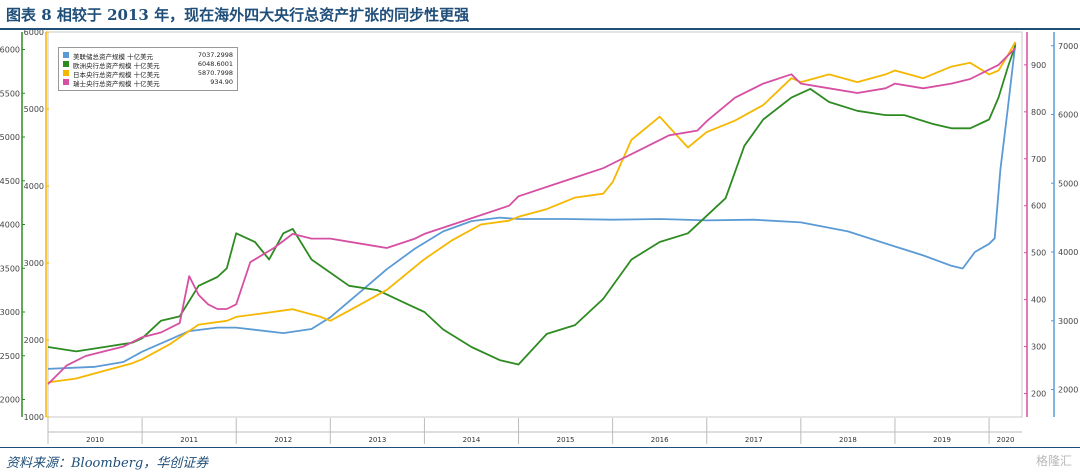 The height and width of the screenshot is (473, 1080). What do you see at coordinates (215, 64) in the screenshot?
I see `legend-value: 6048.6001` at bounding box center [215, 64].